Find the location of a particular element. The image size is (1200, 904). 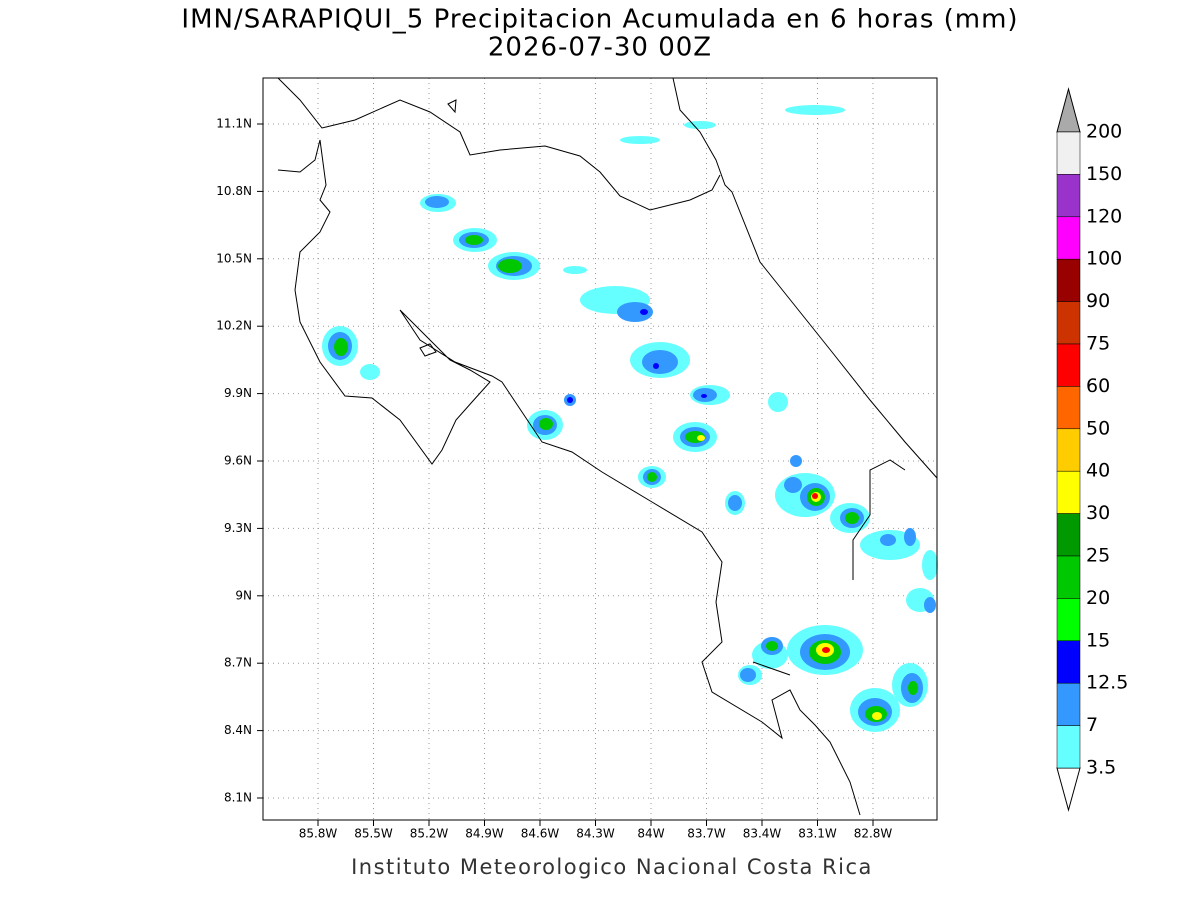

colorbar-label: 90 is located at coordinates (1098, 301).